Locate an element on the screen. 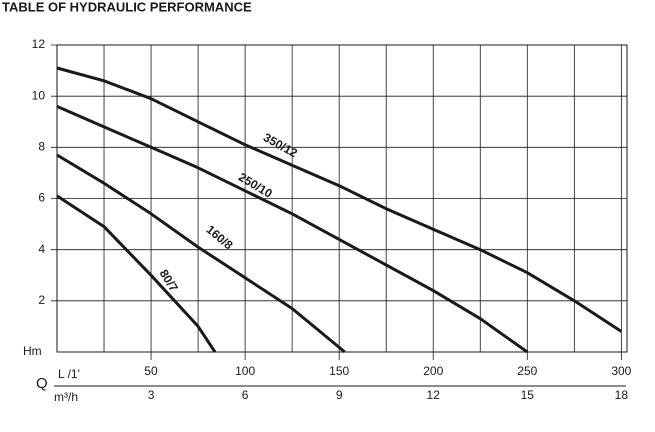  curve-label: 350/12 is located at coordinates (280, 145).